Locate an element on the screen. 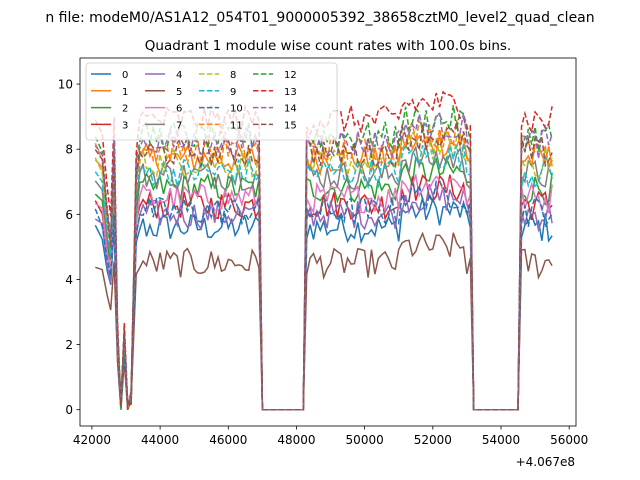 The width and height of the screenshot is (640, 480). legend-label-8: 8 is located at coordinates (233, 75).